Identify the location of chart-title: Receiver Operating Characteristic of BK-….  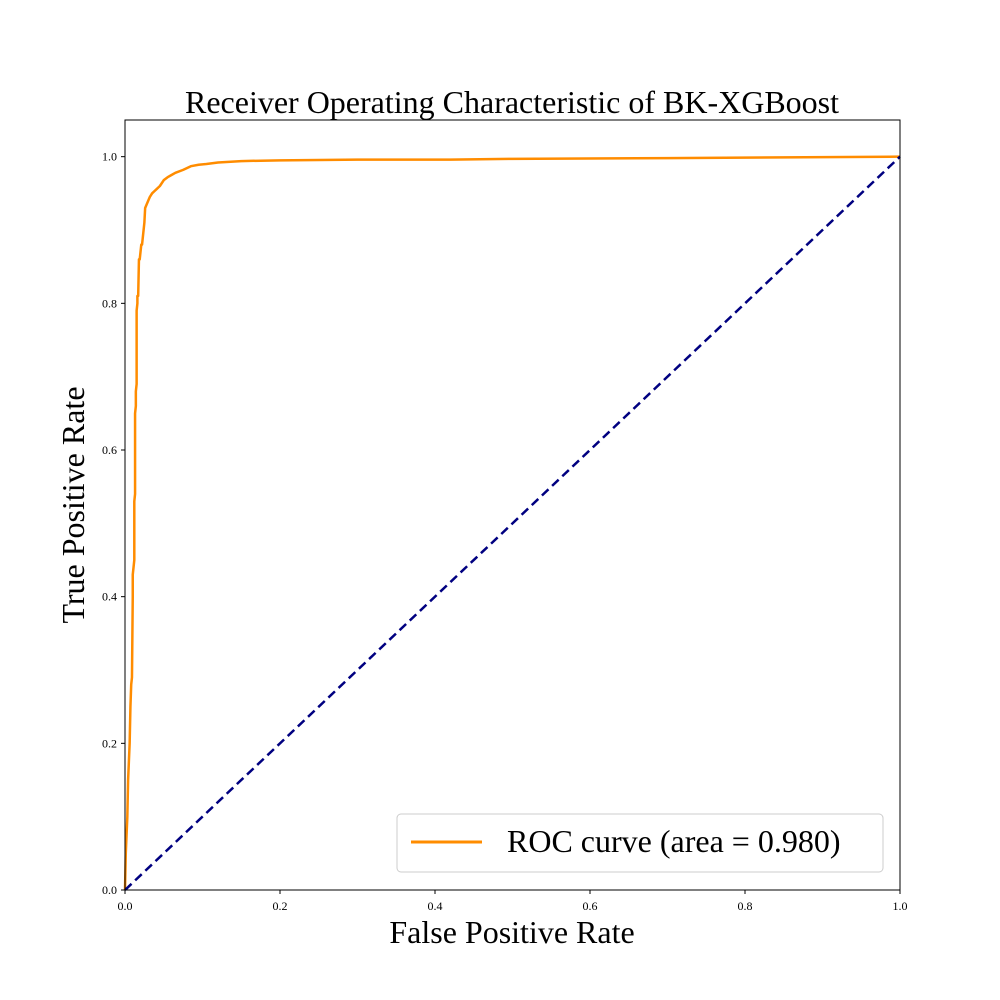
(512, 102).